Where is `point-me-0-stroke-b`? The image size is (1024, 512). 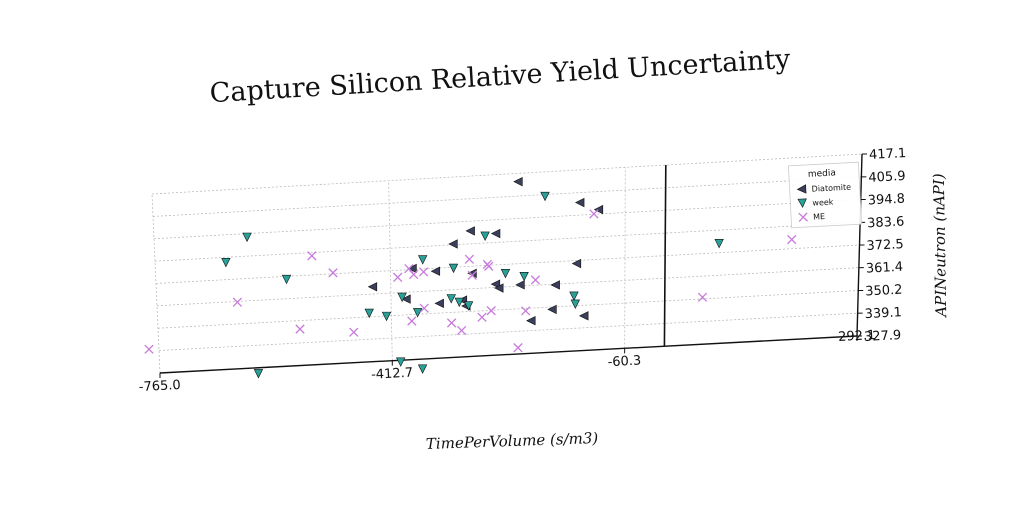
point-me-0-stroke-b is located at coordinates (312, 256).